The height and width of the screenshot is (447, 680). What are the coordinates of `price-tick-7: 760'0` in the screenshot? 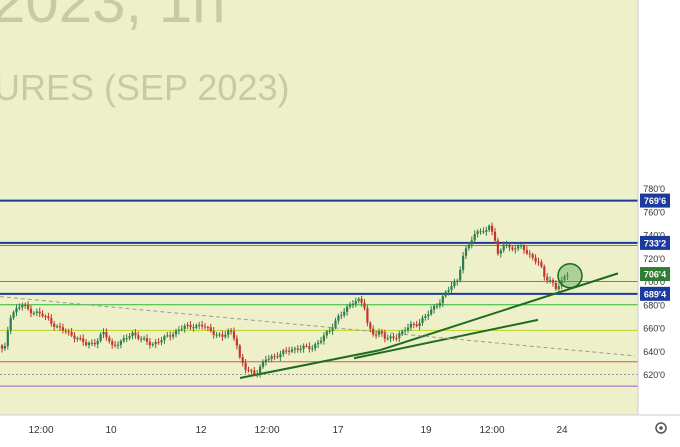 It's located at (654, 212).